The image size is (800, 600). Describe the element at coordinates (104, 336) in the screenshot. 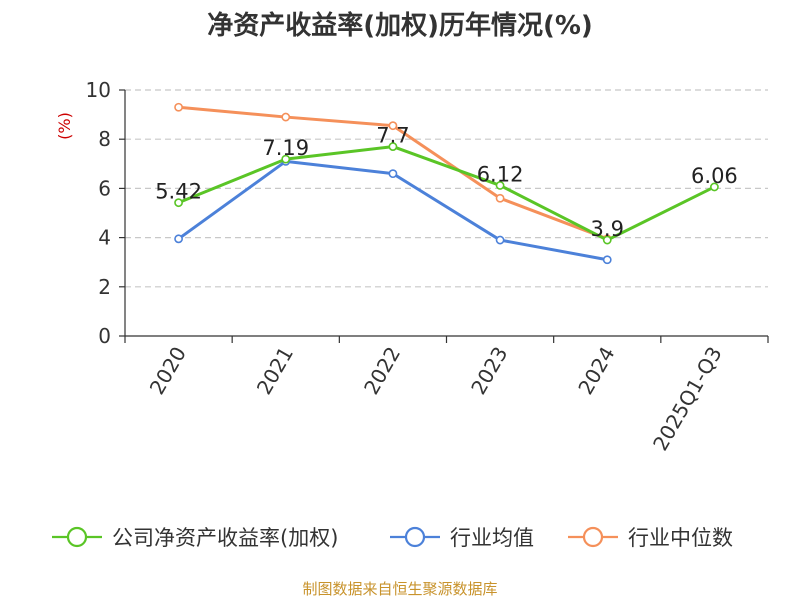

I see `y-tick-label-0: 0` at that location.